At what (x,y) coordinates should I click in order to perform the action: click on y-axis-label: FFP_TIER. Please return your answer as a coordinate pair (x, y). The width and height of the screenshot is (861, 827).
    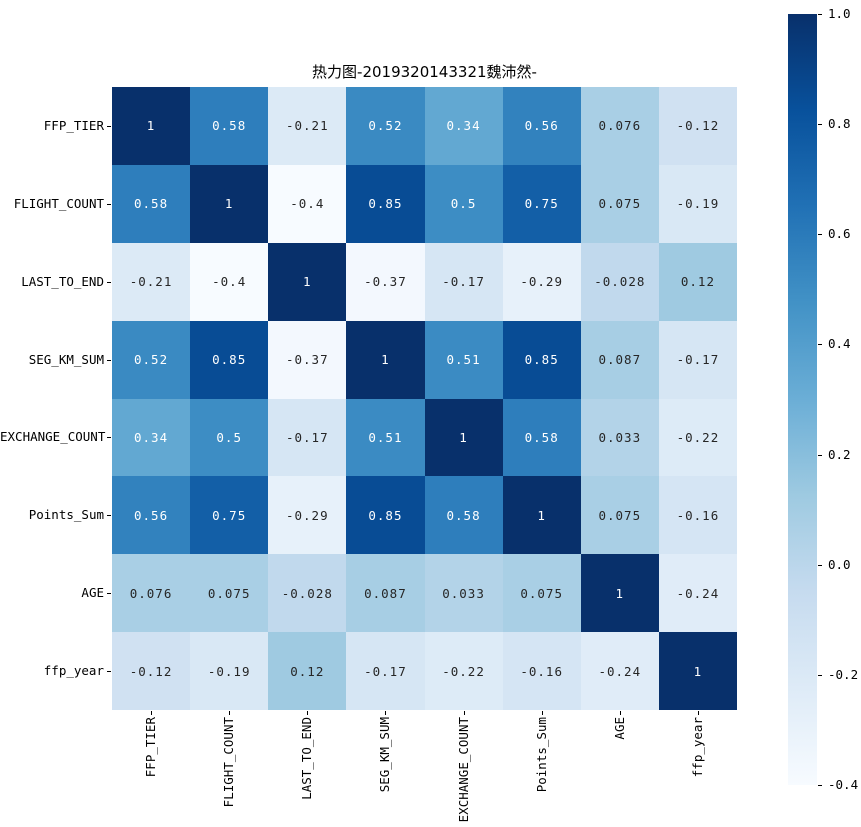
    Looking at the image, I should click on (73, 125).